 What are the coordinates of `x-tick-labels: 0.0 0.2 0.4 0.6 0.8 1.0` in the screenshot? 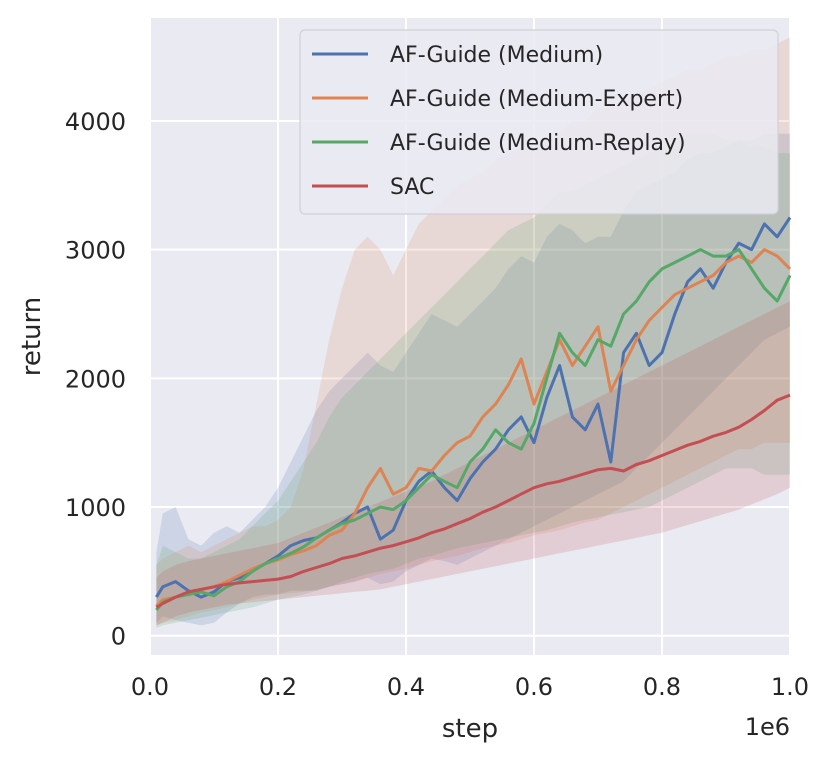 It's located at (470, 687).